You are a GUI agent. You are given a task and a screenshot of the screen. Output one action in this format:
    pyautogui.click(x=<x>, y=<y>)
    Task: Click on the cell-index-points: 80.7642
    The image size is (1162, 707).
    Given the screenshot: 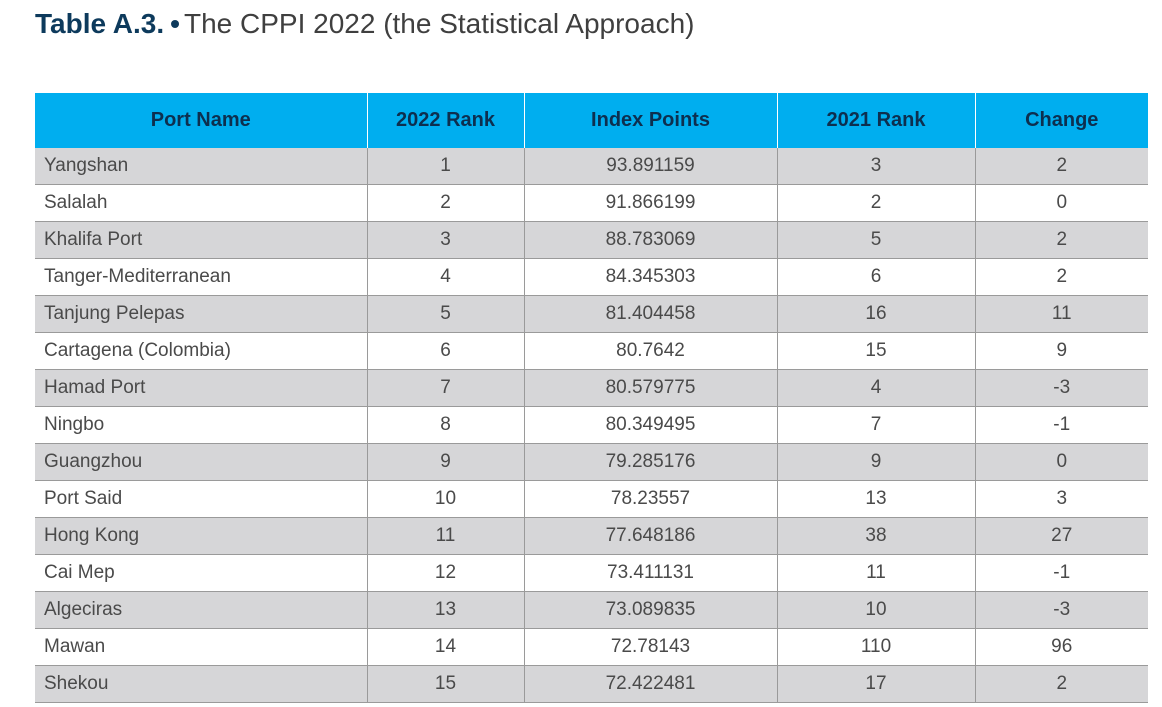 What is the action you would take?
    pyautogui.click(x=650, y=351)
    